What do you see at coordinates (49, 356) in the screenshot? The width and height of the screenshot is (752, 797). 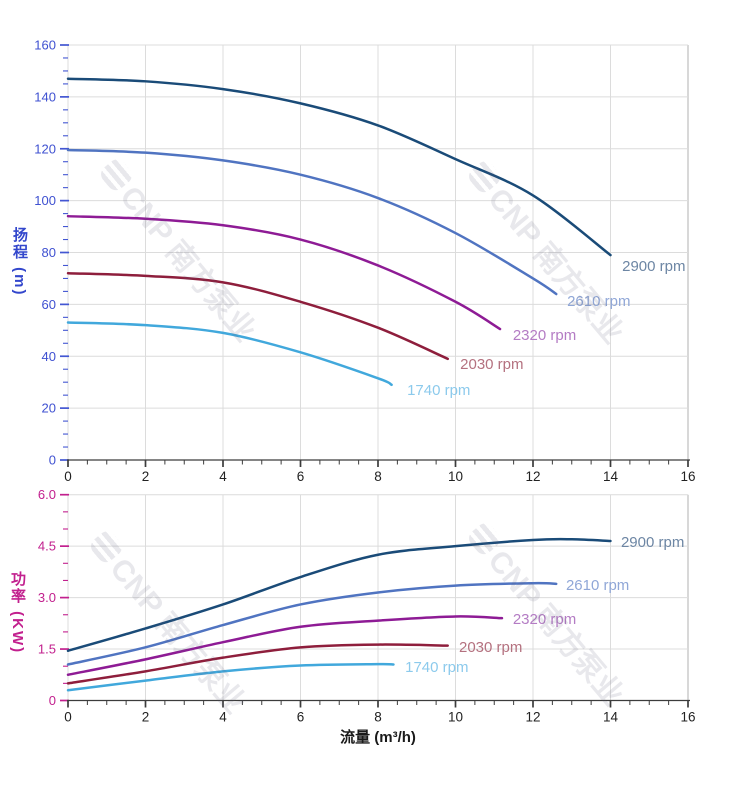 I see `svg-text: 40` at bounding box center [49, 356].